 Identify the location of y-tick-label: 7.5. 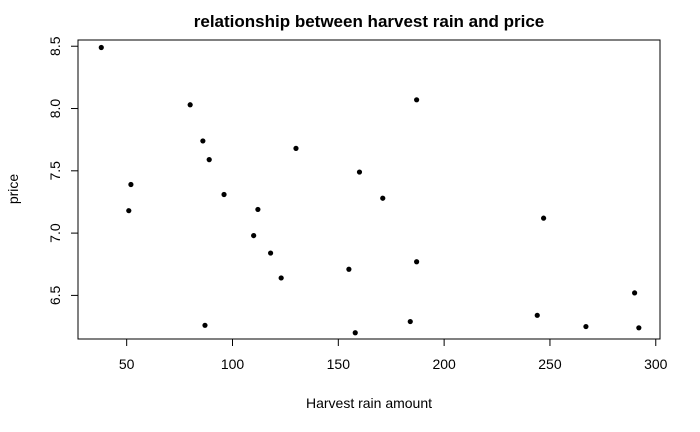
(55, 171).